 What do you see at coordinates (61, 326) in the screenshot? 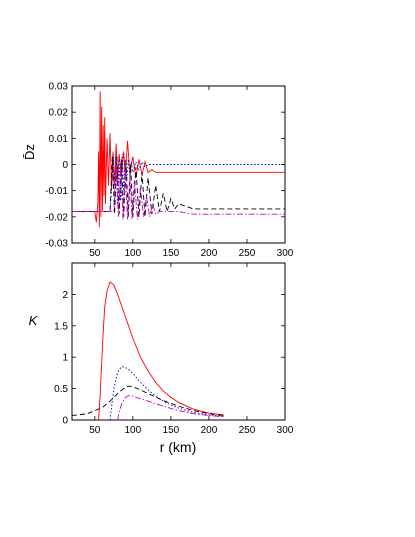
I see `y-tick-label-1-1: 1.5` at bounding box center [61, 326].